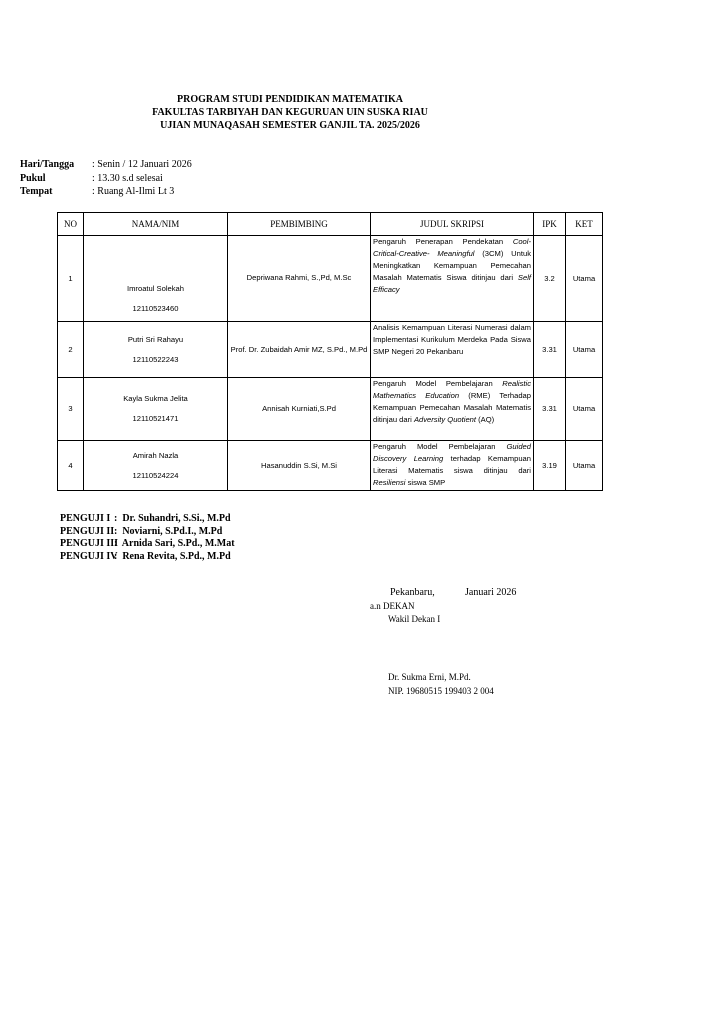 The width and height of the screenshot is (724, 1024). Describe the element at coordinates (168, 531) in the screenshot. I see `penguji-name: : Noviarni, S.Pd.I., M.Pd` at that location.